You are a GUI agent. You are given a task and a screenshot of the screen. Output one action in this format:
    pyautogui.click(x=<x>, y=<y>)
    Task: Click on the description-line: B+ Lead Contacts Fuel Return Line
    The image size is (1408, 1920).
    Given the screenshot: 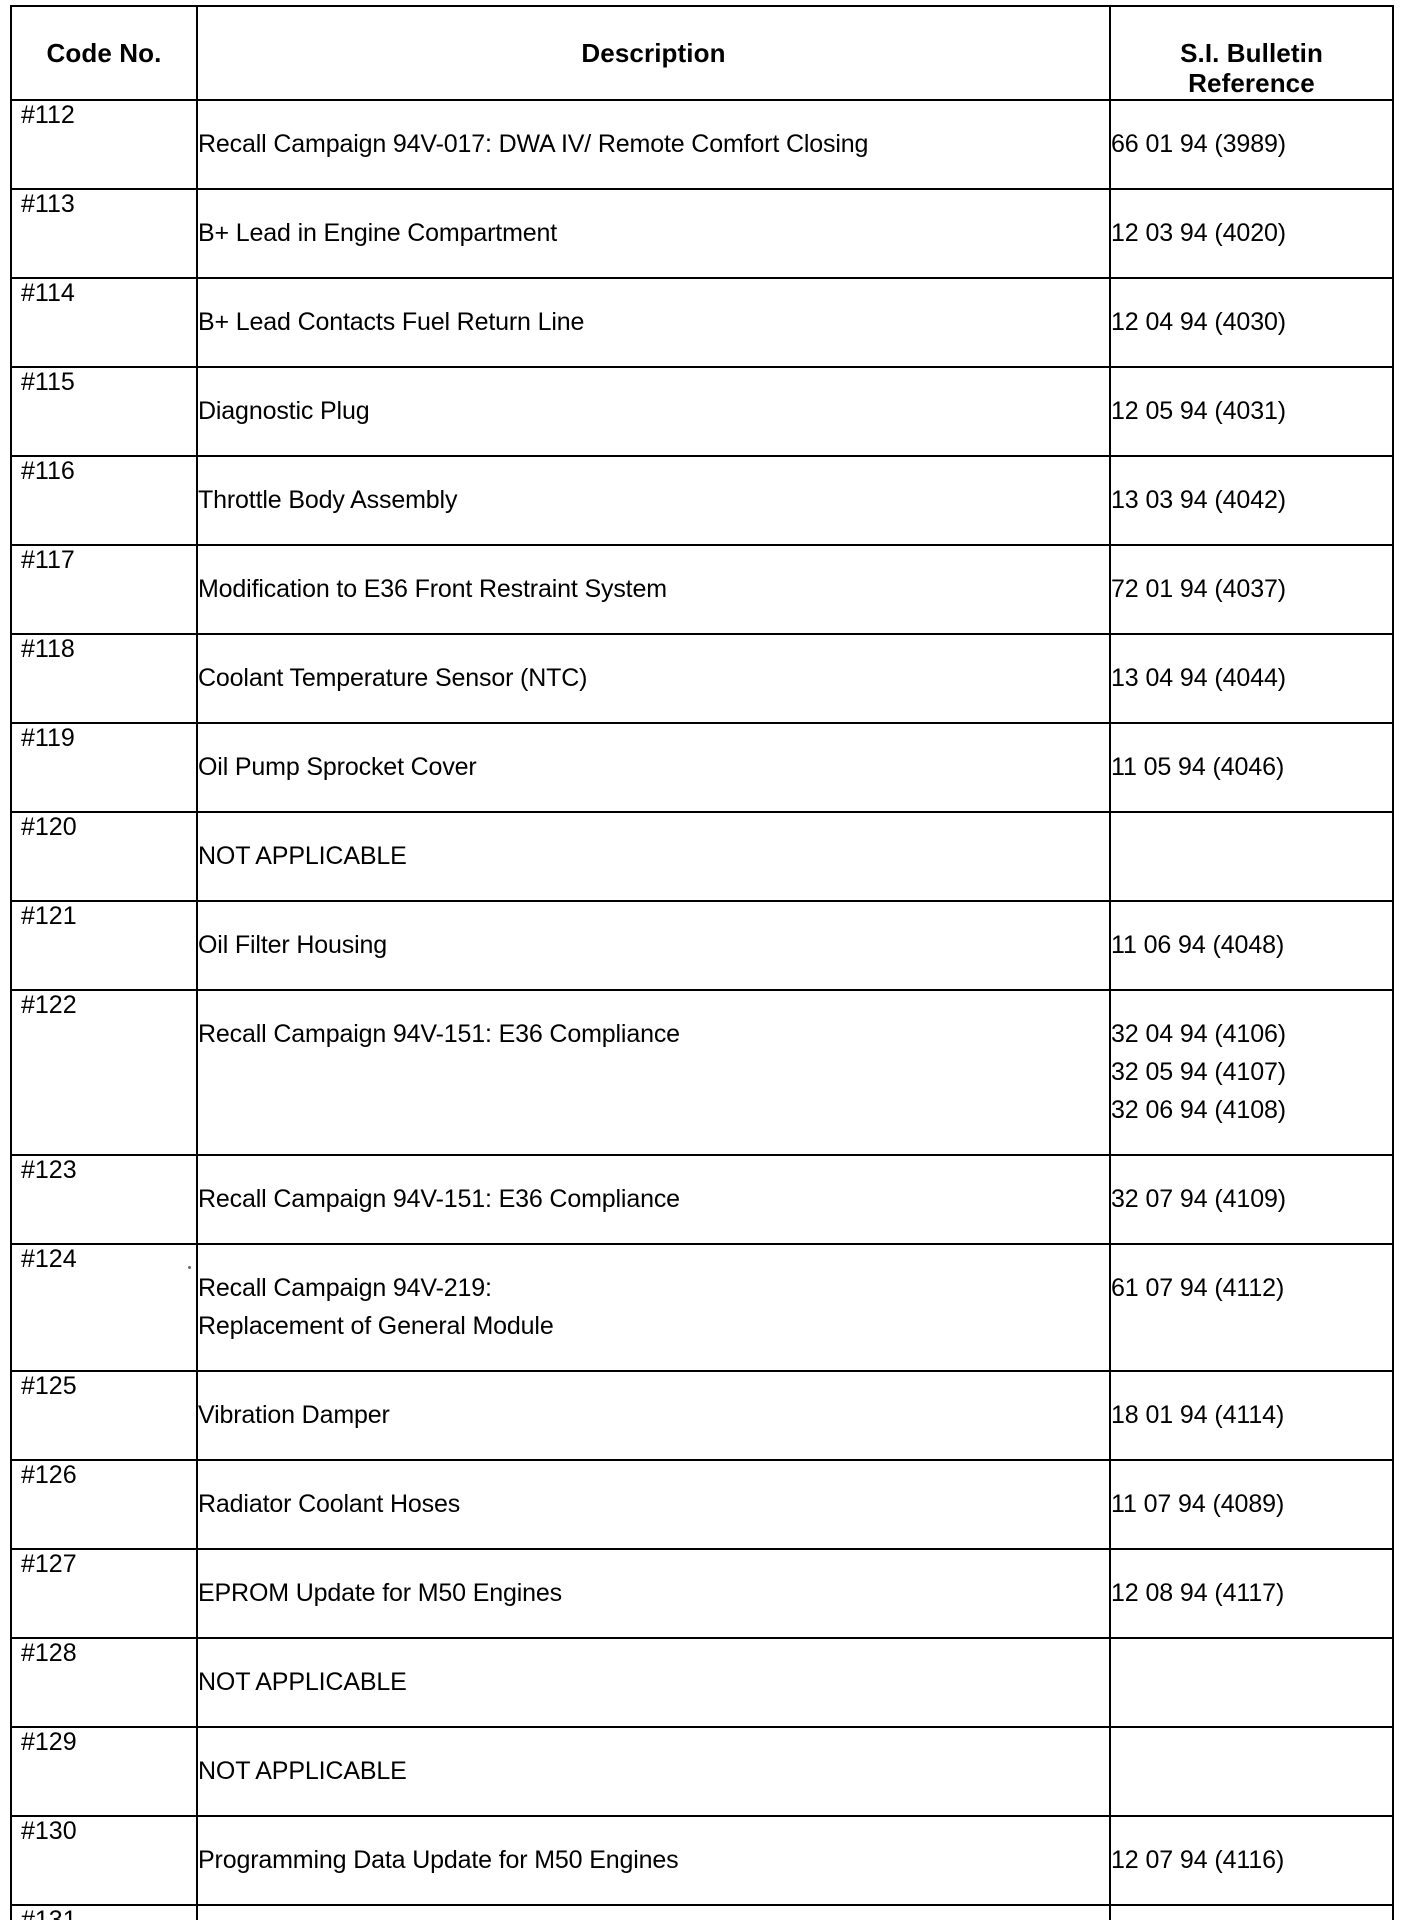 What is the action you would take?
    pyautogui.click(x=391, y=321)
    